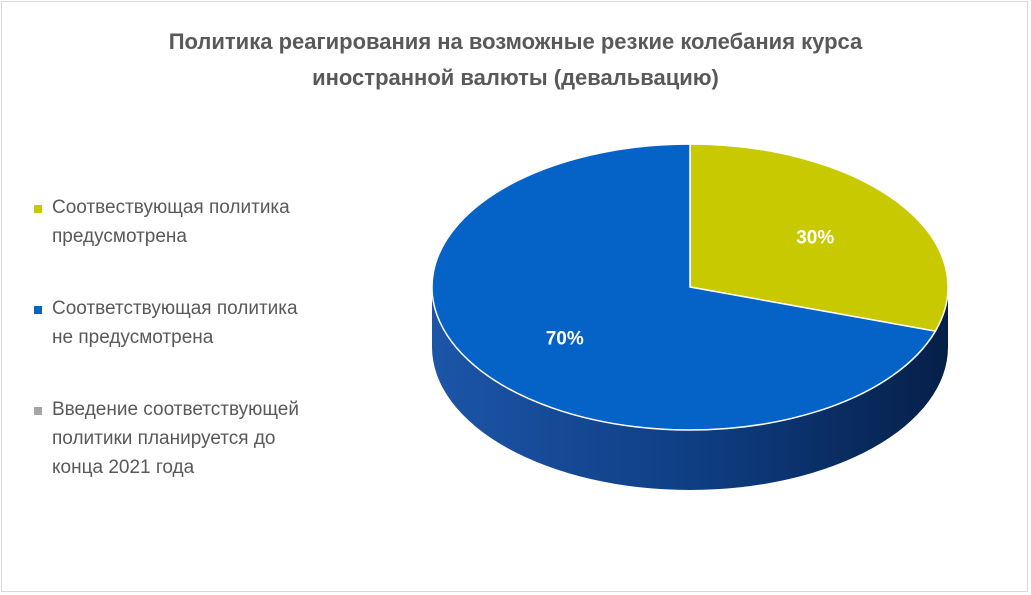  What do you see at coordinates (119, 236) in the screenshot?
I see `legend-label-provided-line-2: предусмотрена` at bounding box center [119, 236].